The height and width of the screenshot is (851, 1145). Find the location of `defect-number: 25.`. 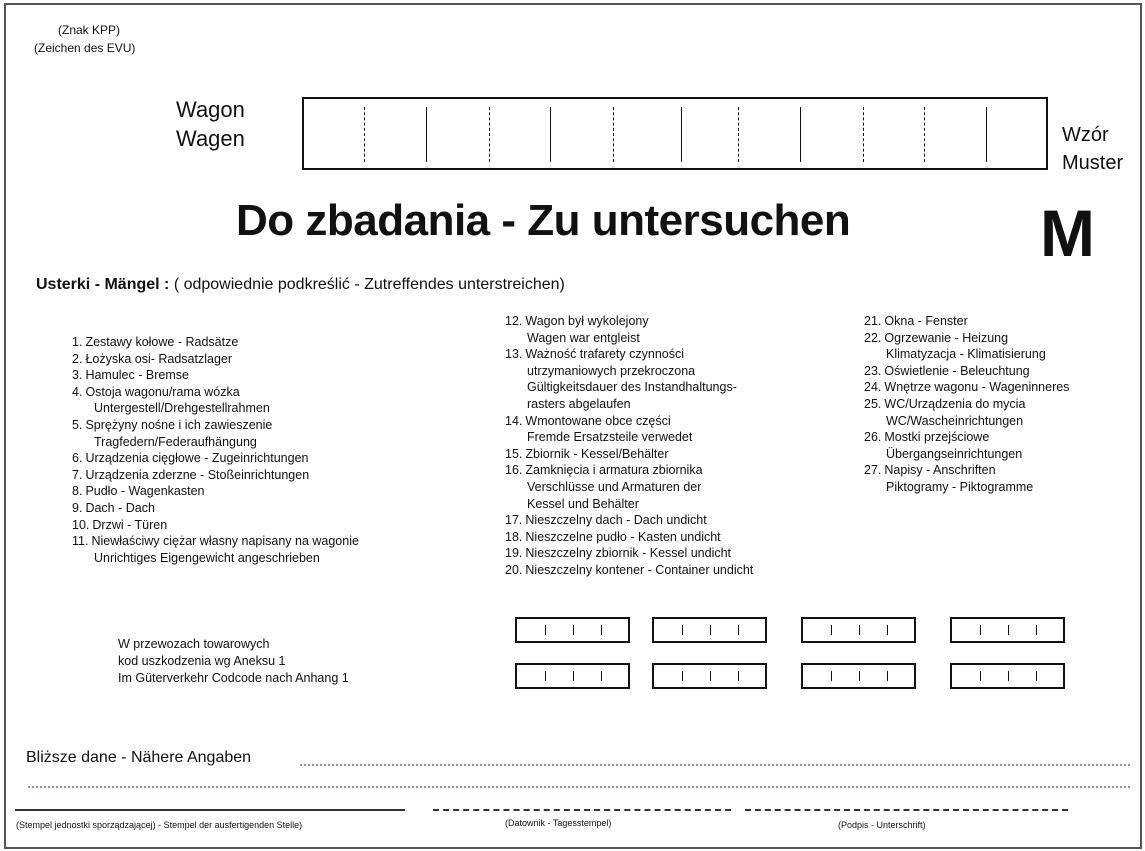

defect-number: 25. is located at coordinates (873, 403).